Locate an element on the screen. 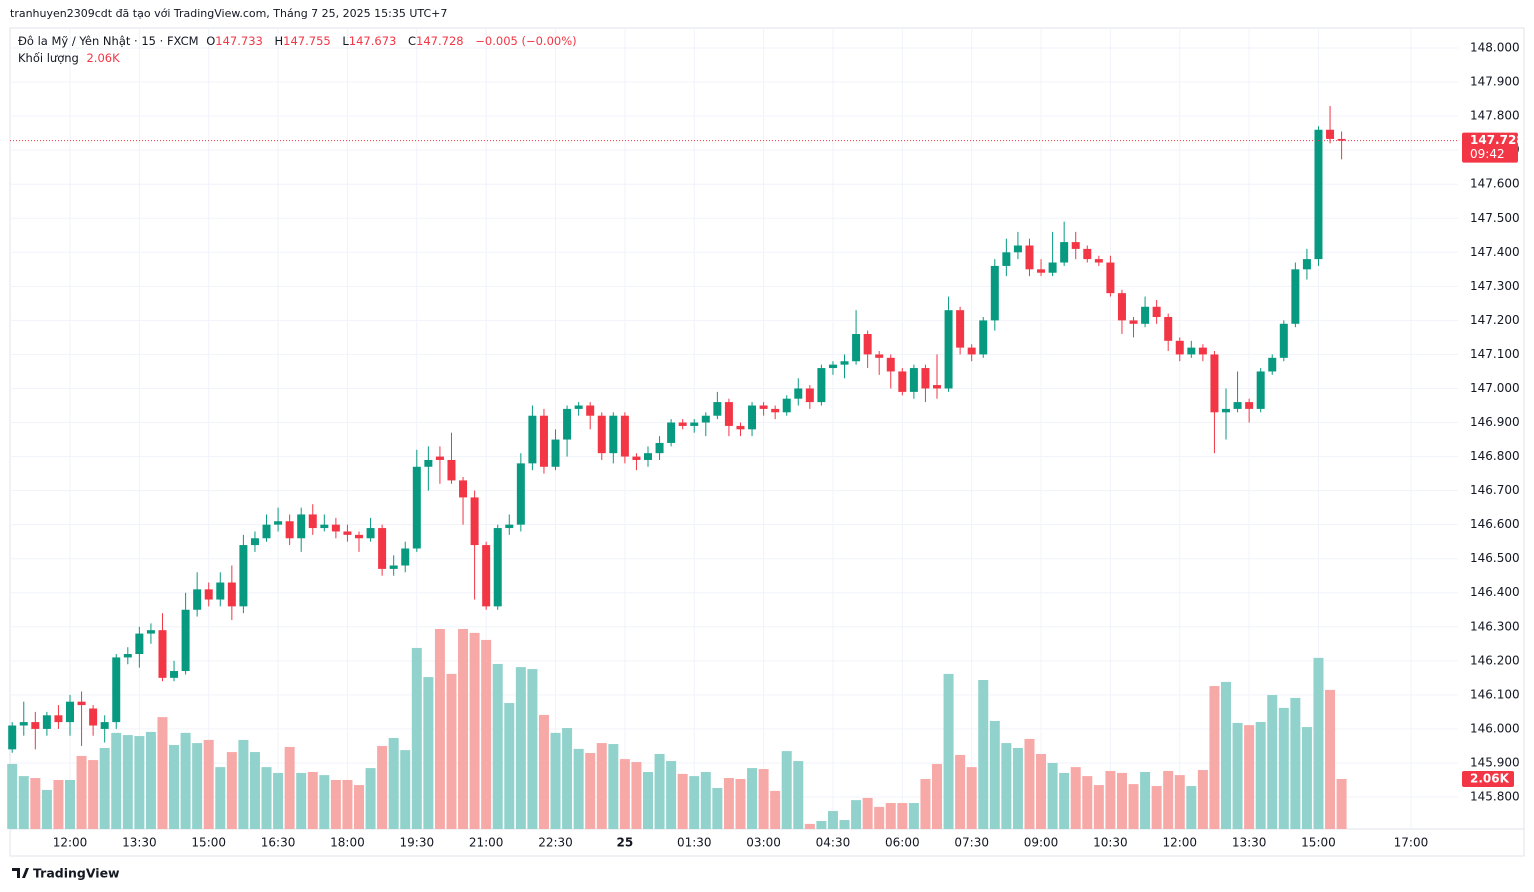  x-tick-label: 01:30 is located at coordinates (694, 843).